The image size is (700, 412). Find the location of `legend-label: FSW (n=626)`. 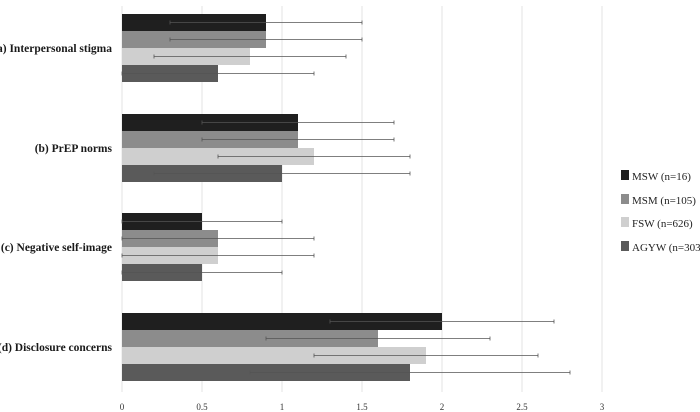

legend-label: FSW (n=626) is located at coordinates (662, 224).